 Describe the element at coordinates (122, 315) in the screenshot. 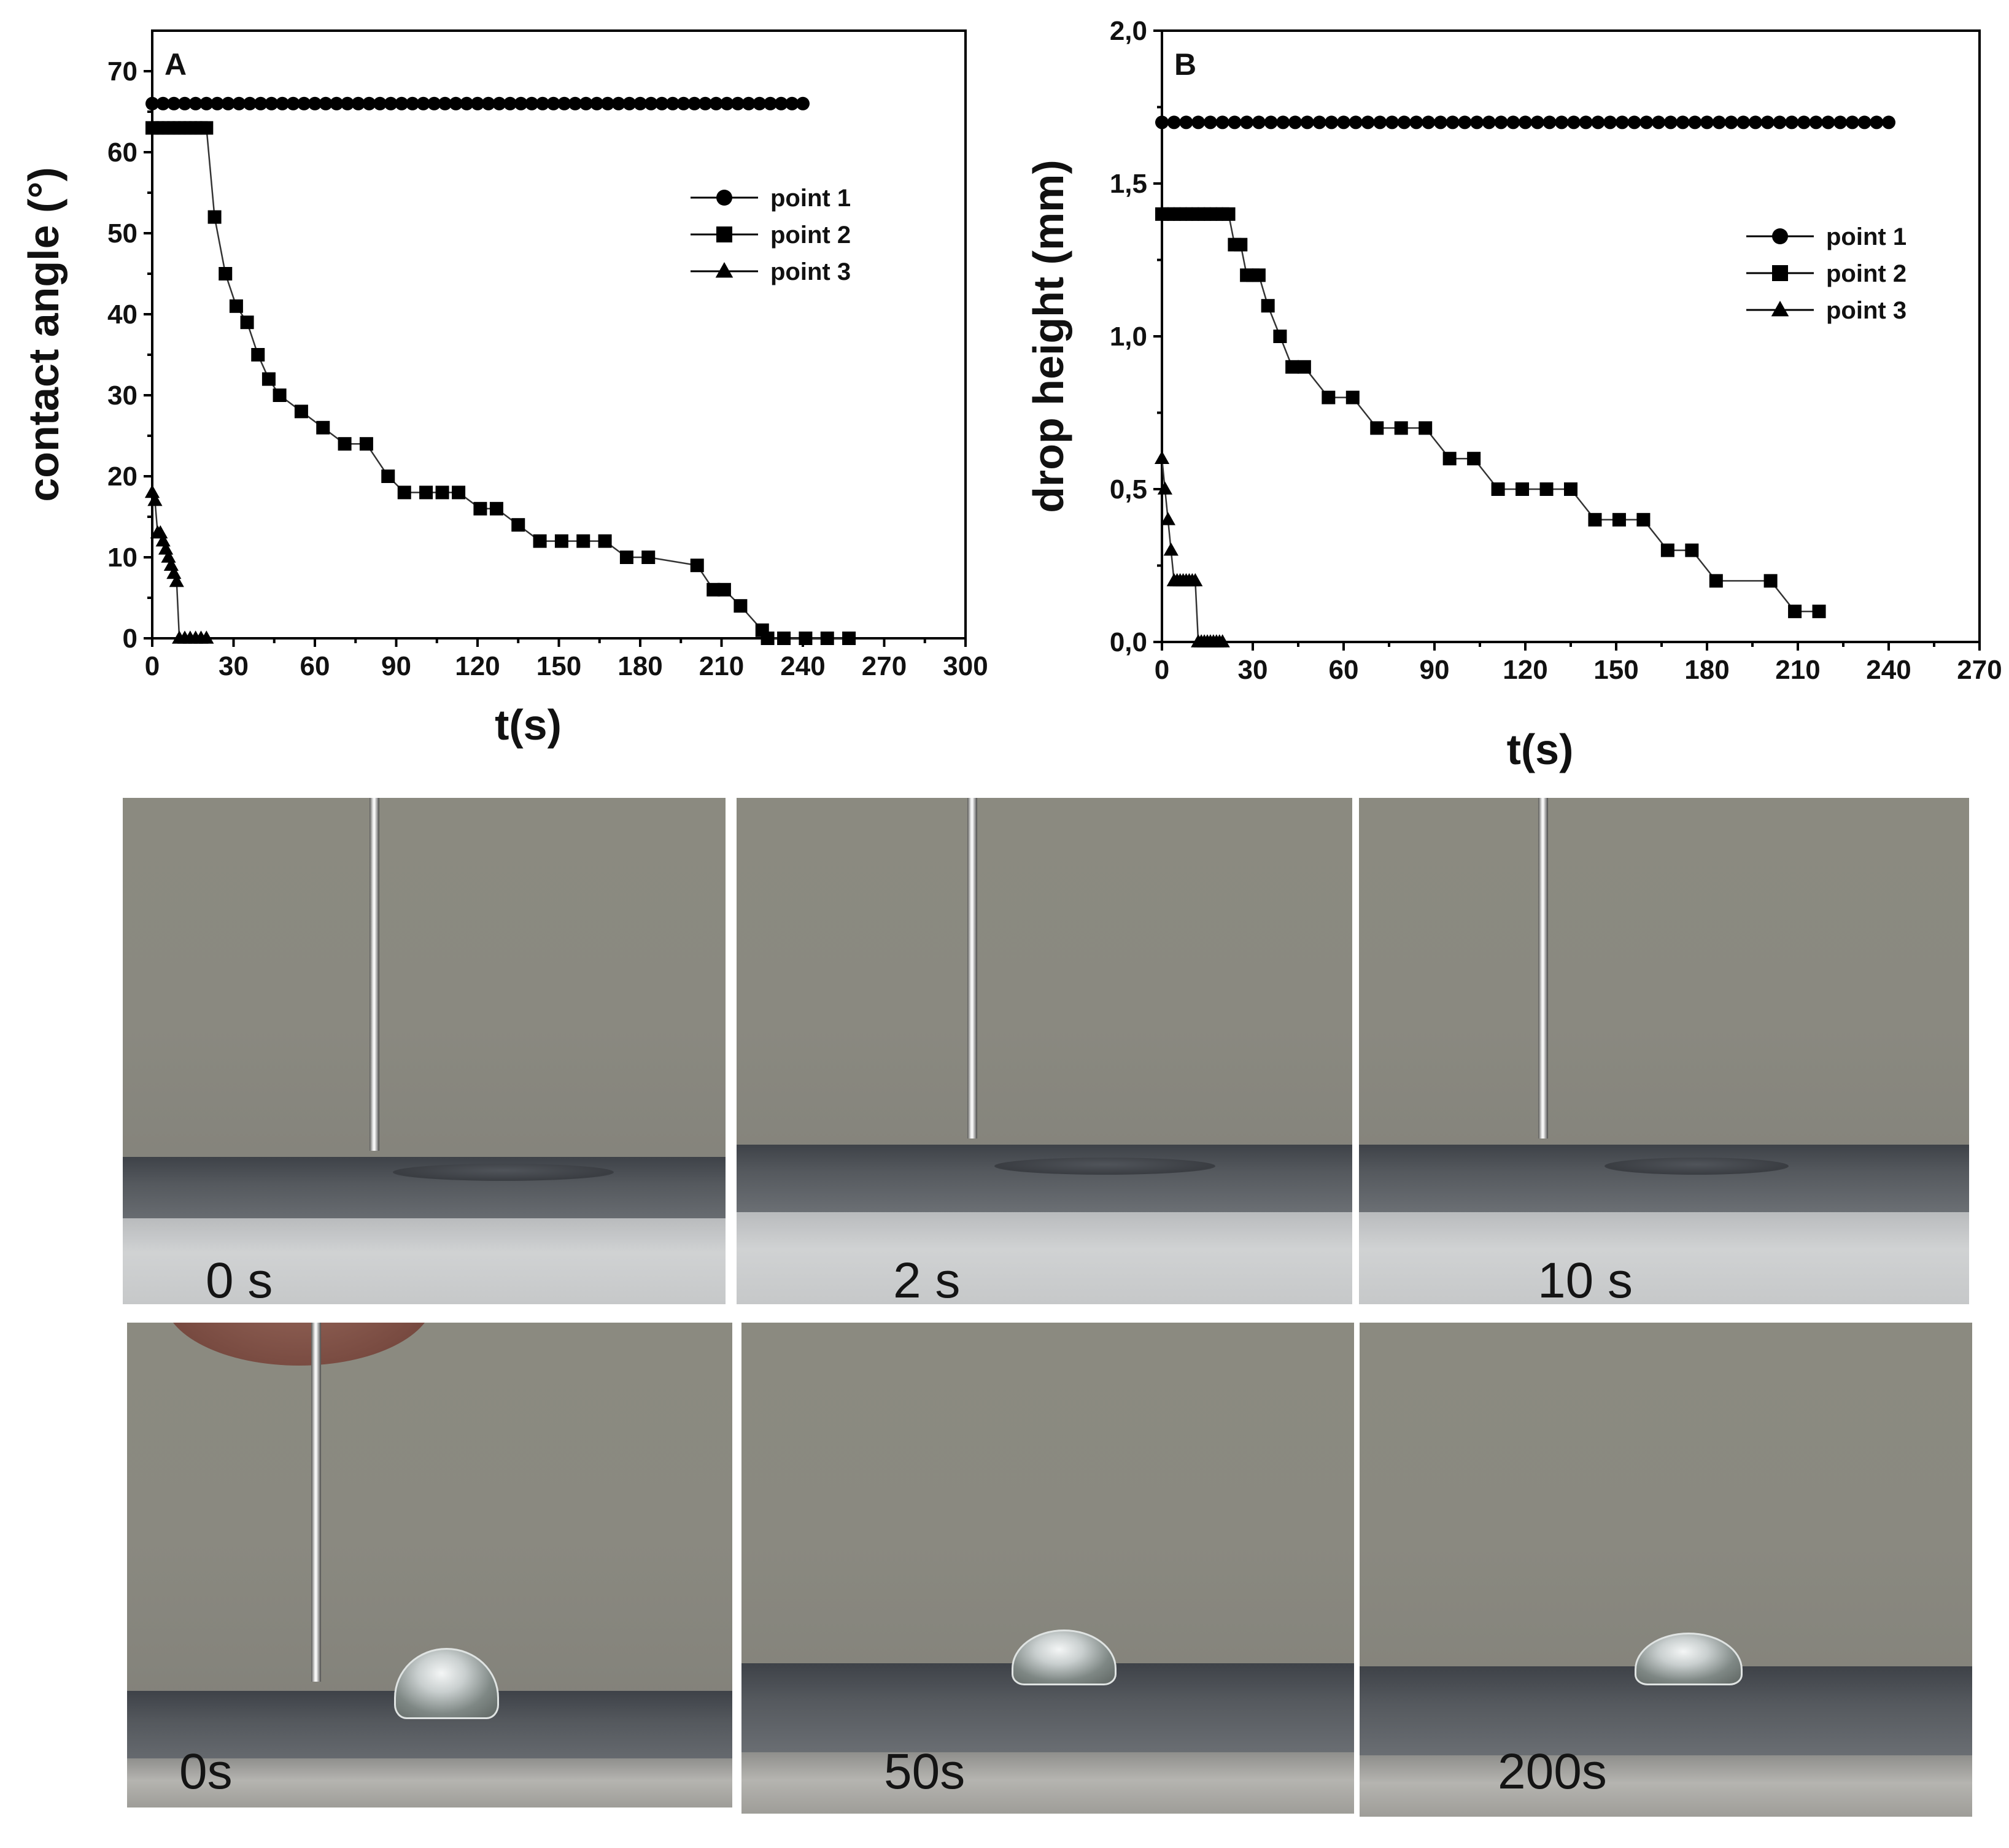

I see `y-tick-label: 40` at that location.